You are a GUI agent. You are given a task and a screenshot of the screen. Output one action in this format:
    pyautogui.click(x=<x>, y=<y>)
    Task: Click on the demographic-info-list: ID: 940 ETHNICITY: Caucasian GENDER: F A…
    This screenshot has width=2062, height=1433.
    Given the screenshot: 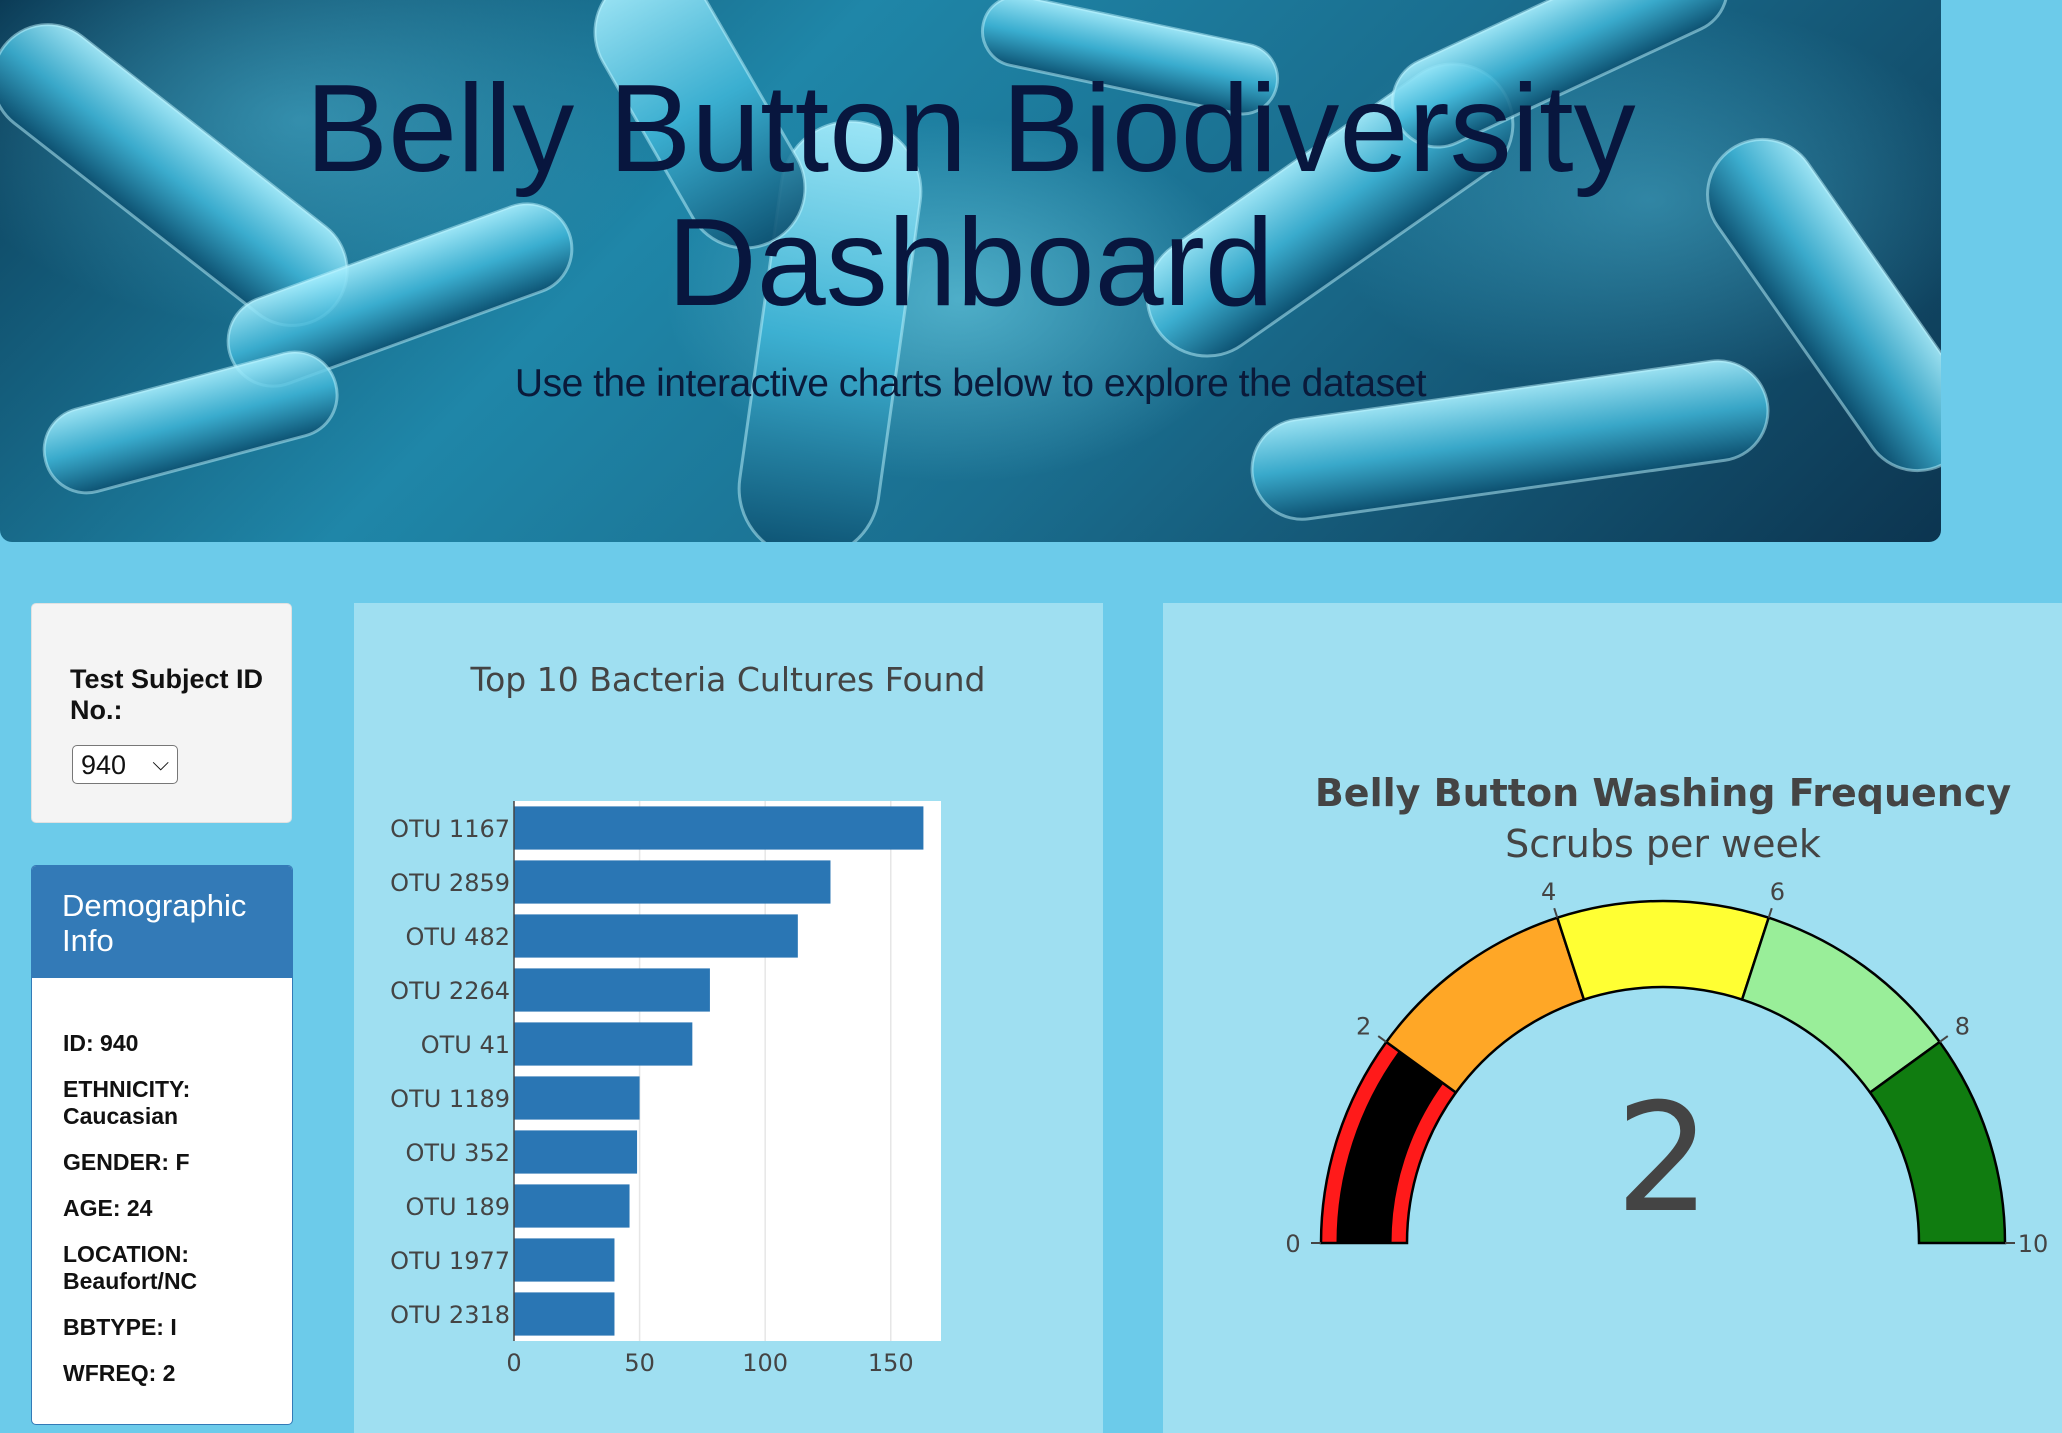 What is the action you would take?
    pyautogui.click(x=173, y=1218)
    